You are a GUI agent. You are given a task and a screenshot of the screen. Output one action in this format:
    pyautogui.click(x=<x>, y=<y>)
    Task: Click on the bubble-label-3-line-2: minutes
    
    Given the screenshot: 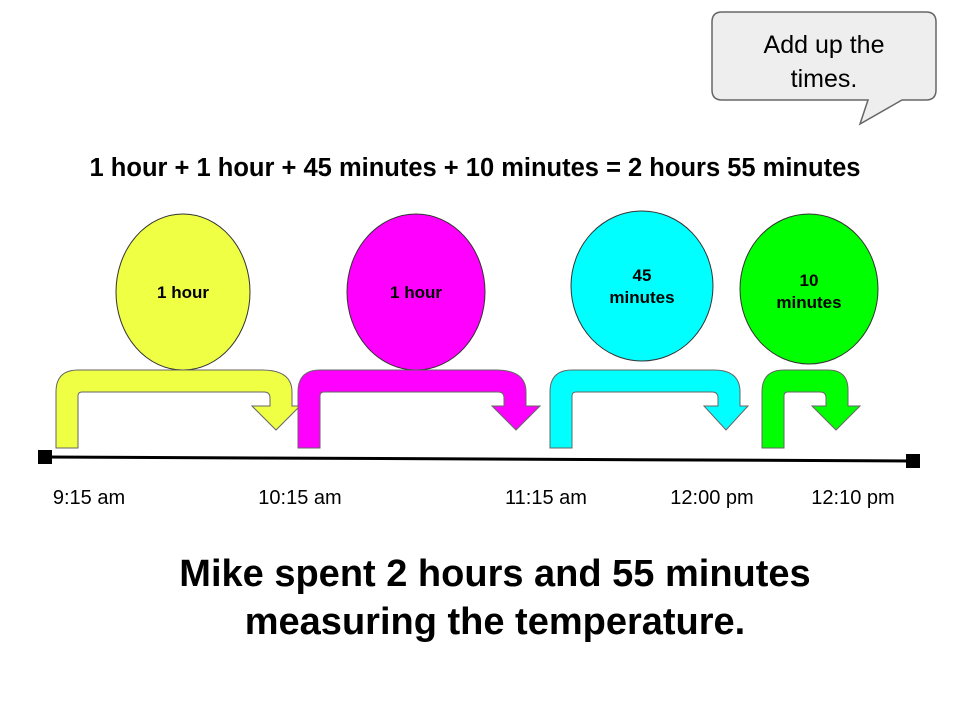 What is the action you would take?
    pyautogui.click(x=642, y=297)
    